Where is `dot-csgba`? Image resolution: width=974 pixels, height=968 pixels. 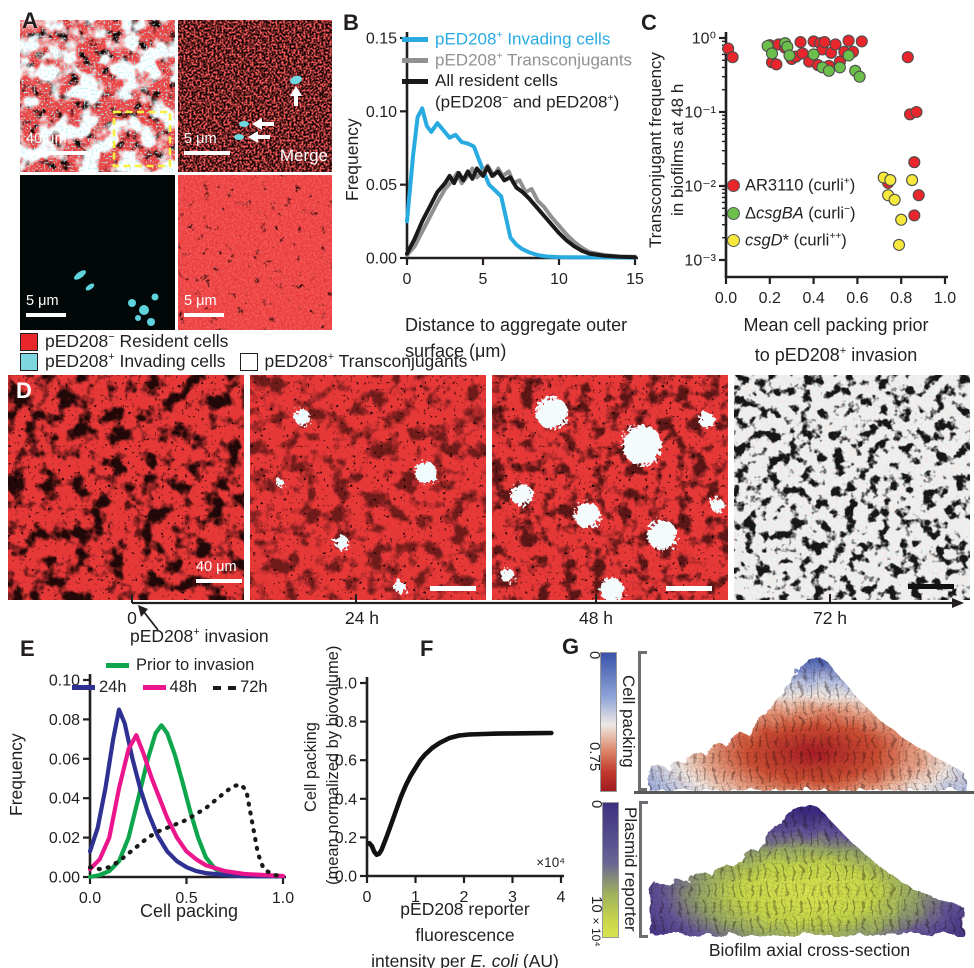 dot-csgba is located at coordinates (733, 214).